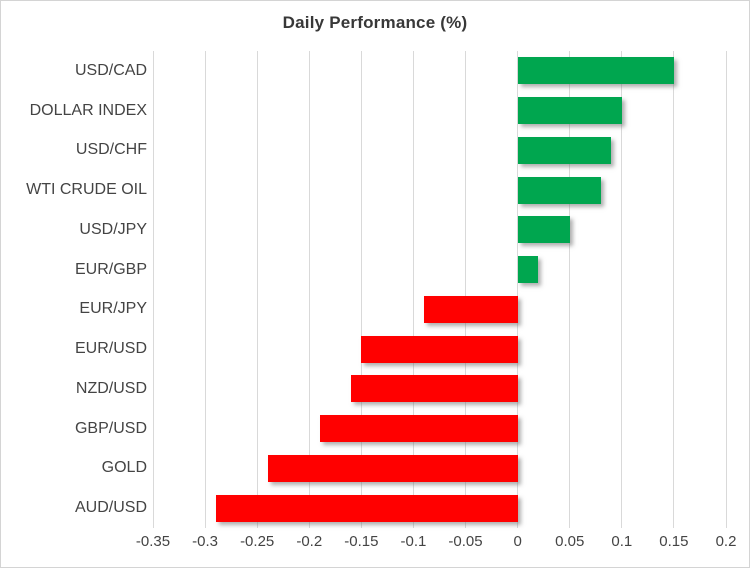 The image size is (750, 568). Describe the element at coordinates (366, 508) in the screenshot. I see `bar-aud-usd` at that location.